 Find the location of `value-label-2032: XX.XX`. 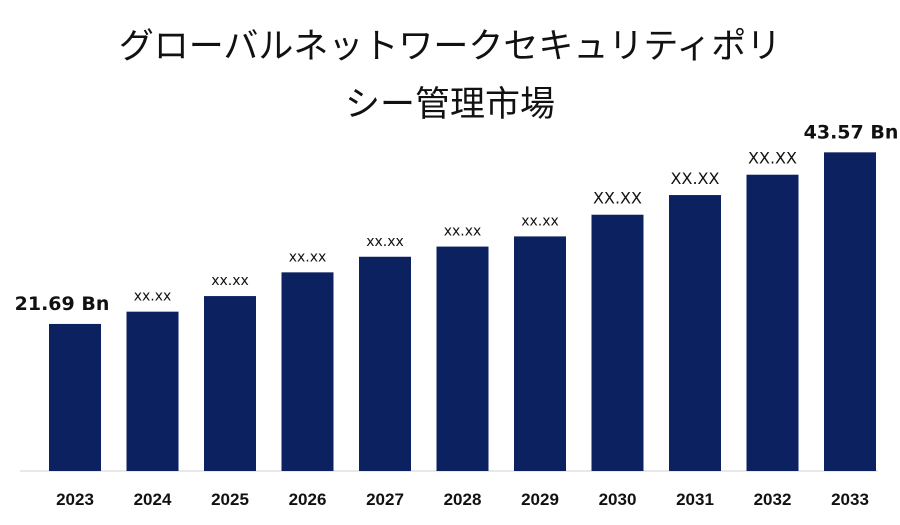

value-label-2032: XX.XX is located at coordinates (772, 158).